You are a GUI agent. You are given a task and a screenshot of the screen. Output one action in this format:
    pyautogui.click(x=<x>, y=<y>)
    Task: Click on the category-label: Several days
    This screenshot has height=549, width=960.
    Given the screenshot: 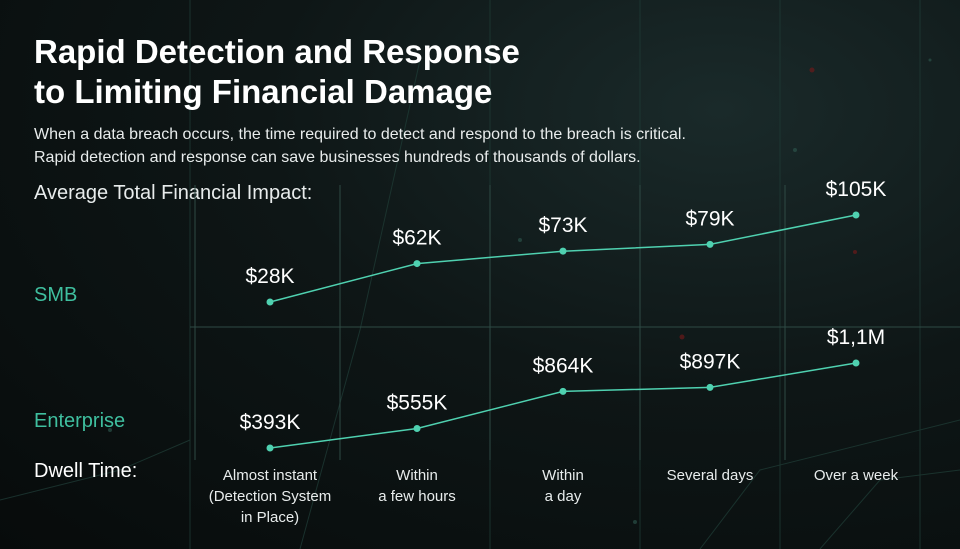 What is the action you would take?
    pyautogui.click(x=710, y=475)
    